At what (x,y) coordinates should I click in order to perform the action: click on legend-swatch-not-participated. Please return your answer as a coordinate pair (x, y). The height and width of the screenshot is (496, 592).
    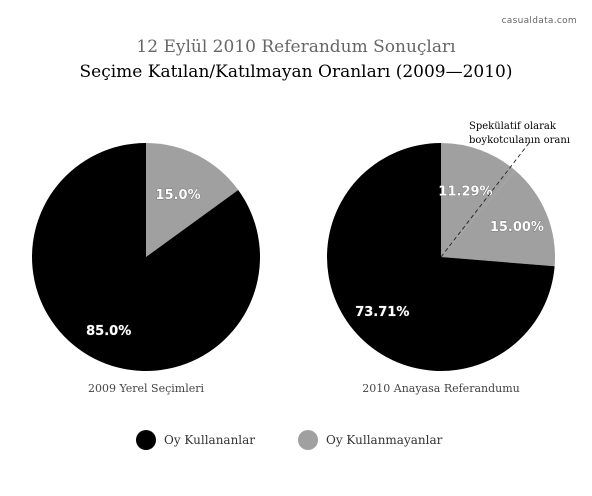
    Looking at the image, I should click on (308, 440).